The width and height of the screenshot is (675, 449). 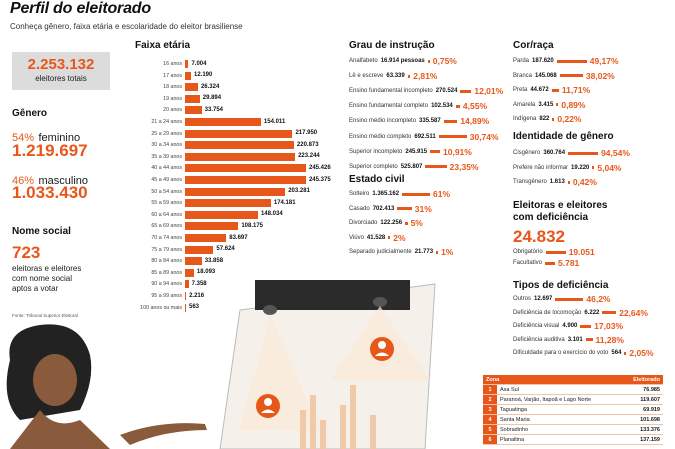 What do you see at coordinates (418, 106) in the screenshot?
I see `instrucao-row: Ensino fundamental completo 102.534 4,55%` at bounding box center [418, 106].